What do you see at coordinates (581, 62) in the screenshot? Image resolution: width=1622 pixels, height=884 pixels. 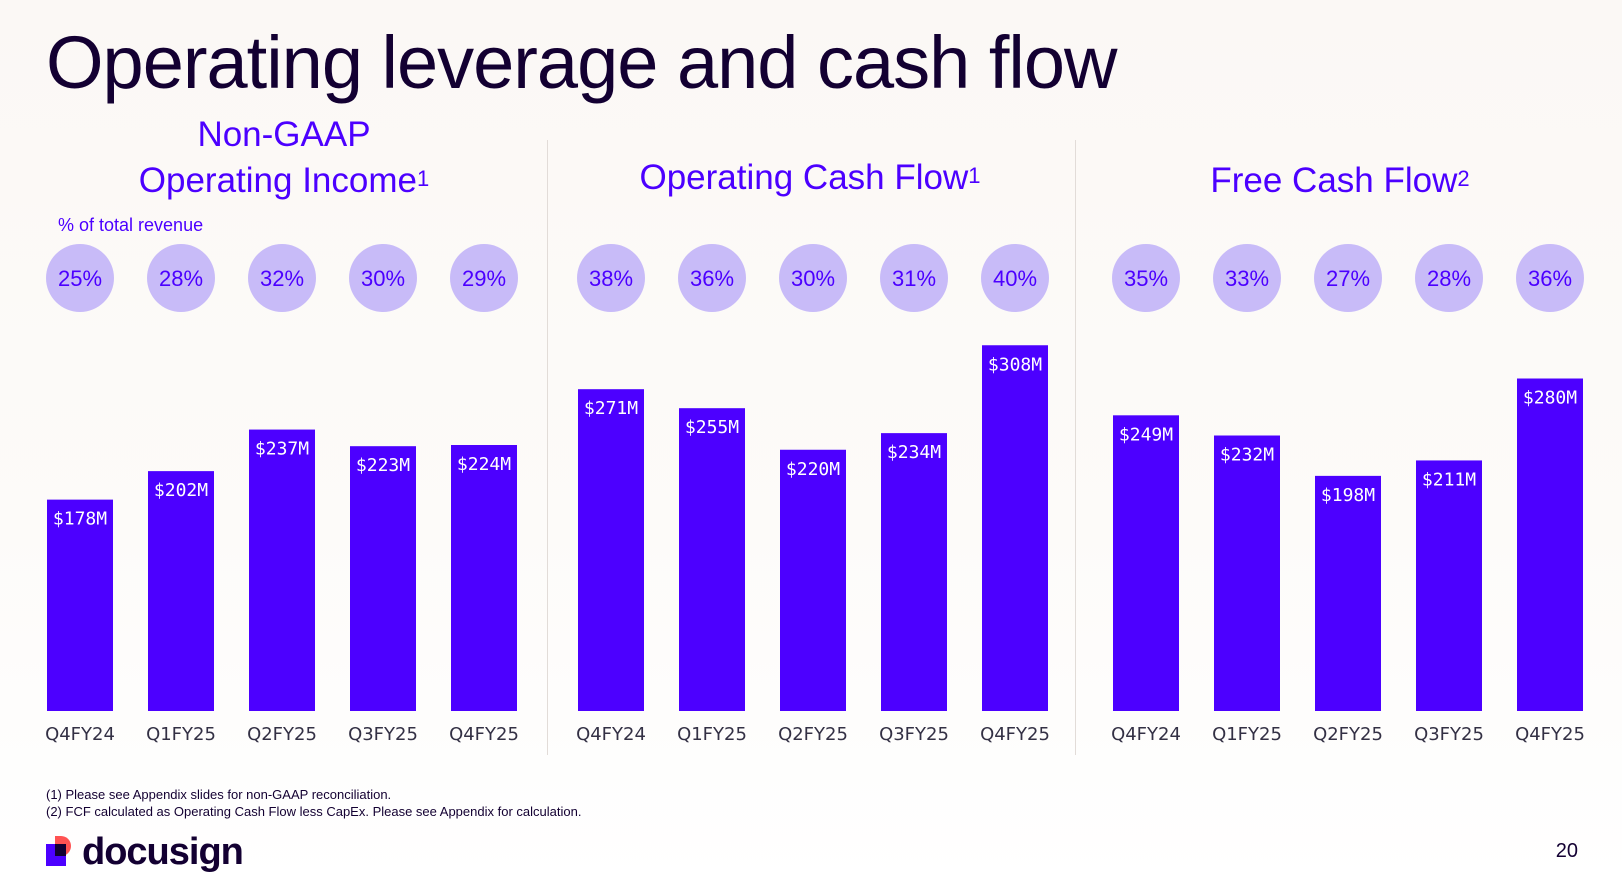 I see `page-title: Operating leverage and cash flow` at bounding box center [581, 62].